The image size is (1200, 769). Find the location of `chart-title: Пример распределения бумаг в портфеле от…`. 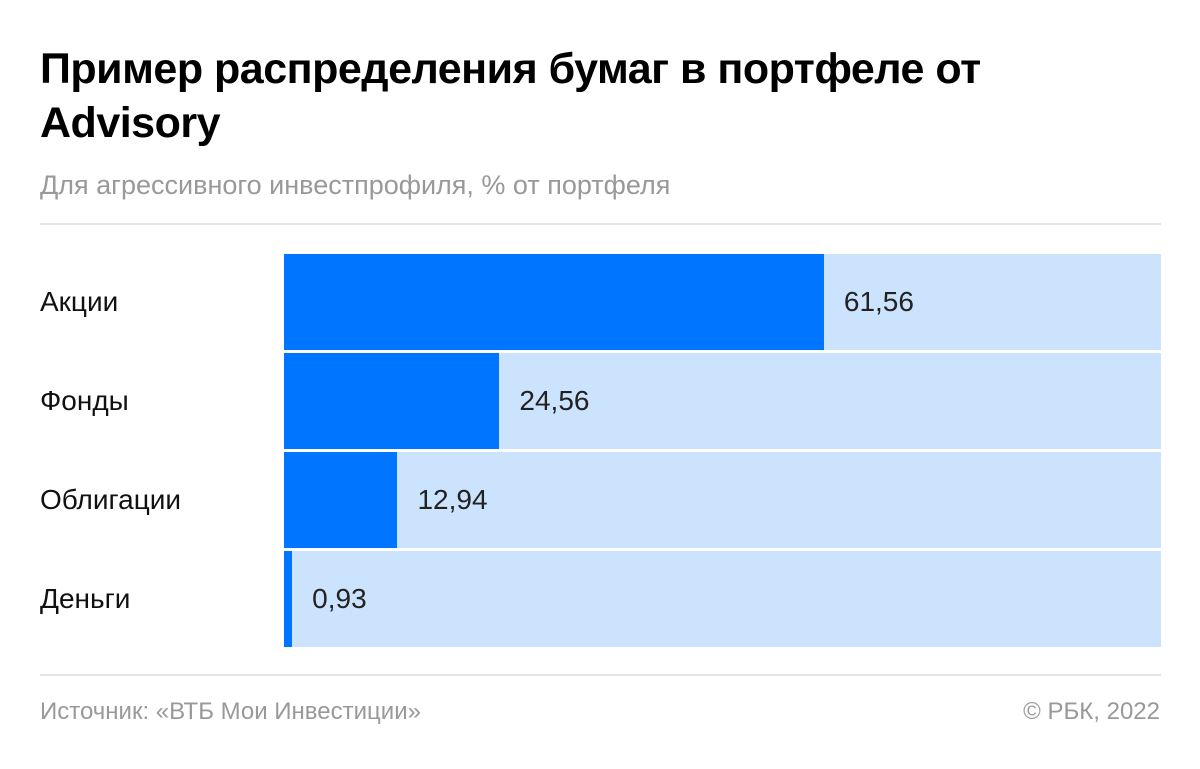

chart-title: Пример распределения бумаг в портфеле от… is located at coordinates (510, 96).